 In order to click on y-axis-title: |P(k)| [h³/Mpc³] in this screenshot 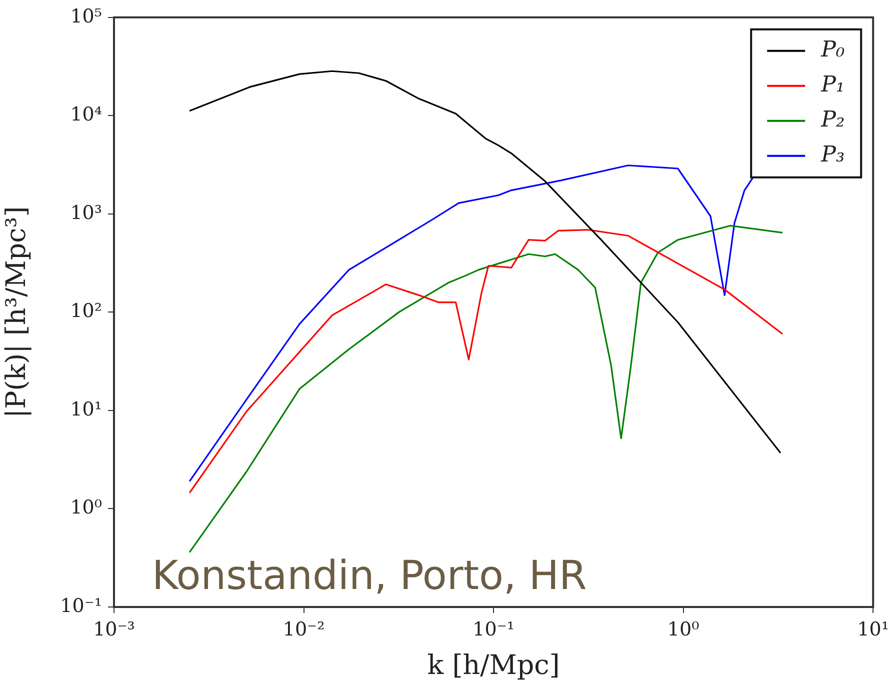, I will do `click(16, 312)`.